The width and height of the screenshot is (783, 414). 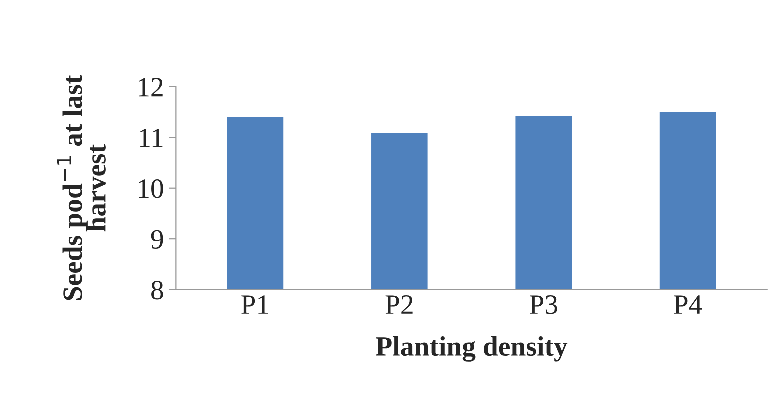 What do you see at coordinates (157, 239) in the screenshot?
I see `y-tick-label: 9` at bounding box center [157, 239].